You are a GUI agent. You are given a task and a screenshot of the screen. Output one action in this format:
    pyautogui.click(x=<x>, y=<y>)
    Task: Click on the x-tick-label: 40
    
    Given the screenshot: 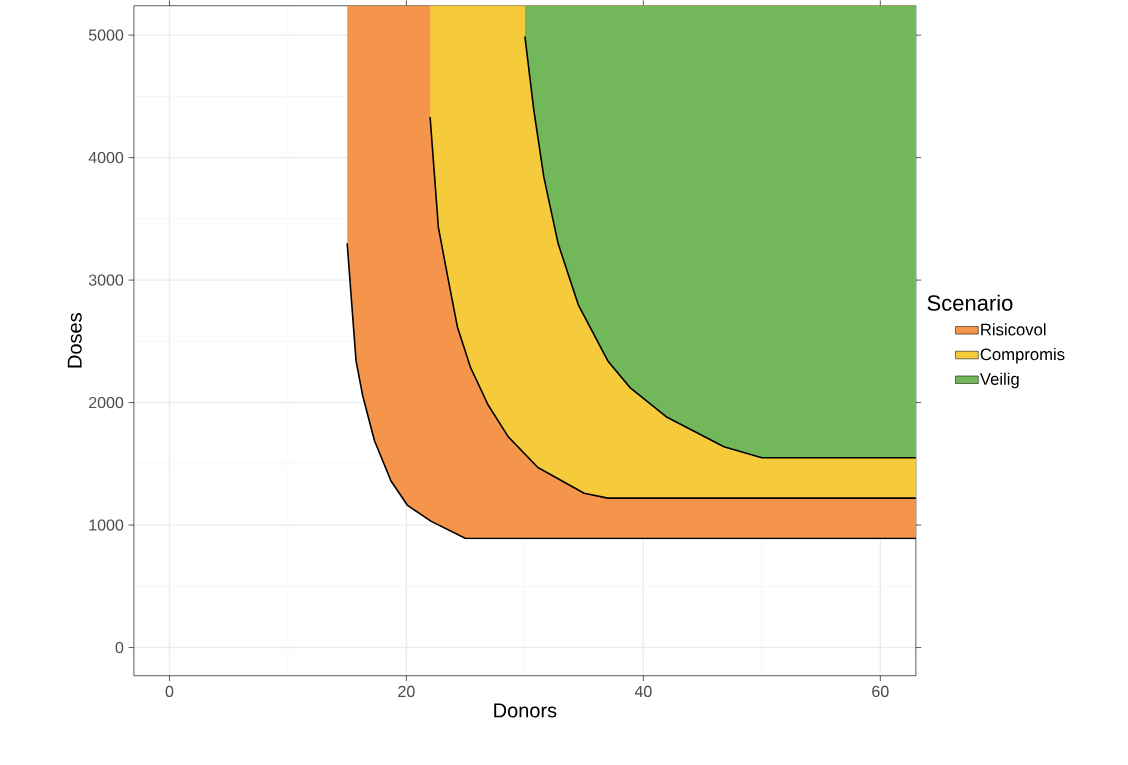 What is the action you would take?
    pyautogui.click(x=643, y=691)
    